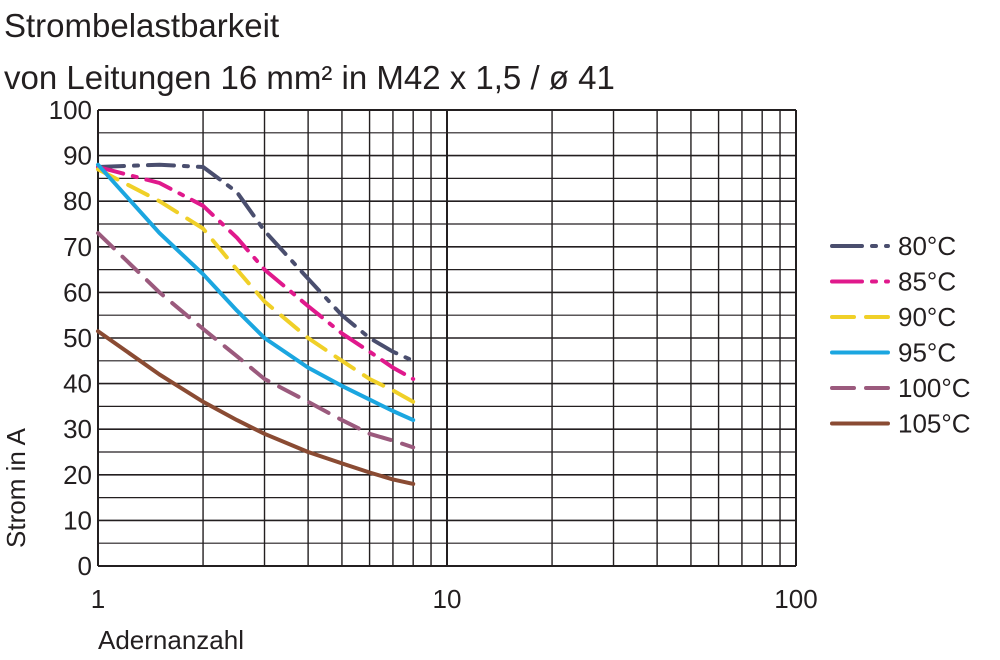 The height and width of the screenshot is (660, 1000). What do you see at coordinates (447, 599) in the screenshot?
I see `x-tick-label: 10` at bounding box center [447, 599].